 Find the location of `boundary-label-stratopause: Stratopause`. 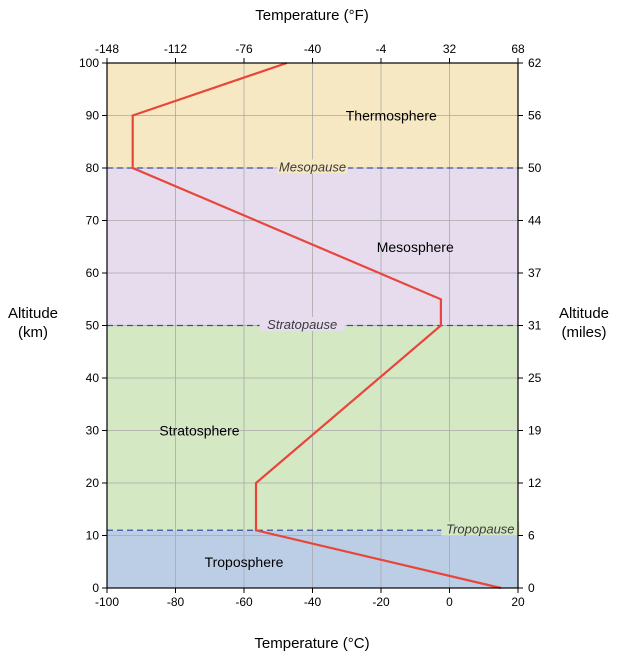

boundary-label-stratopause: Stratopause is located at coordinates (302, 324).